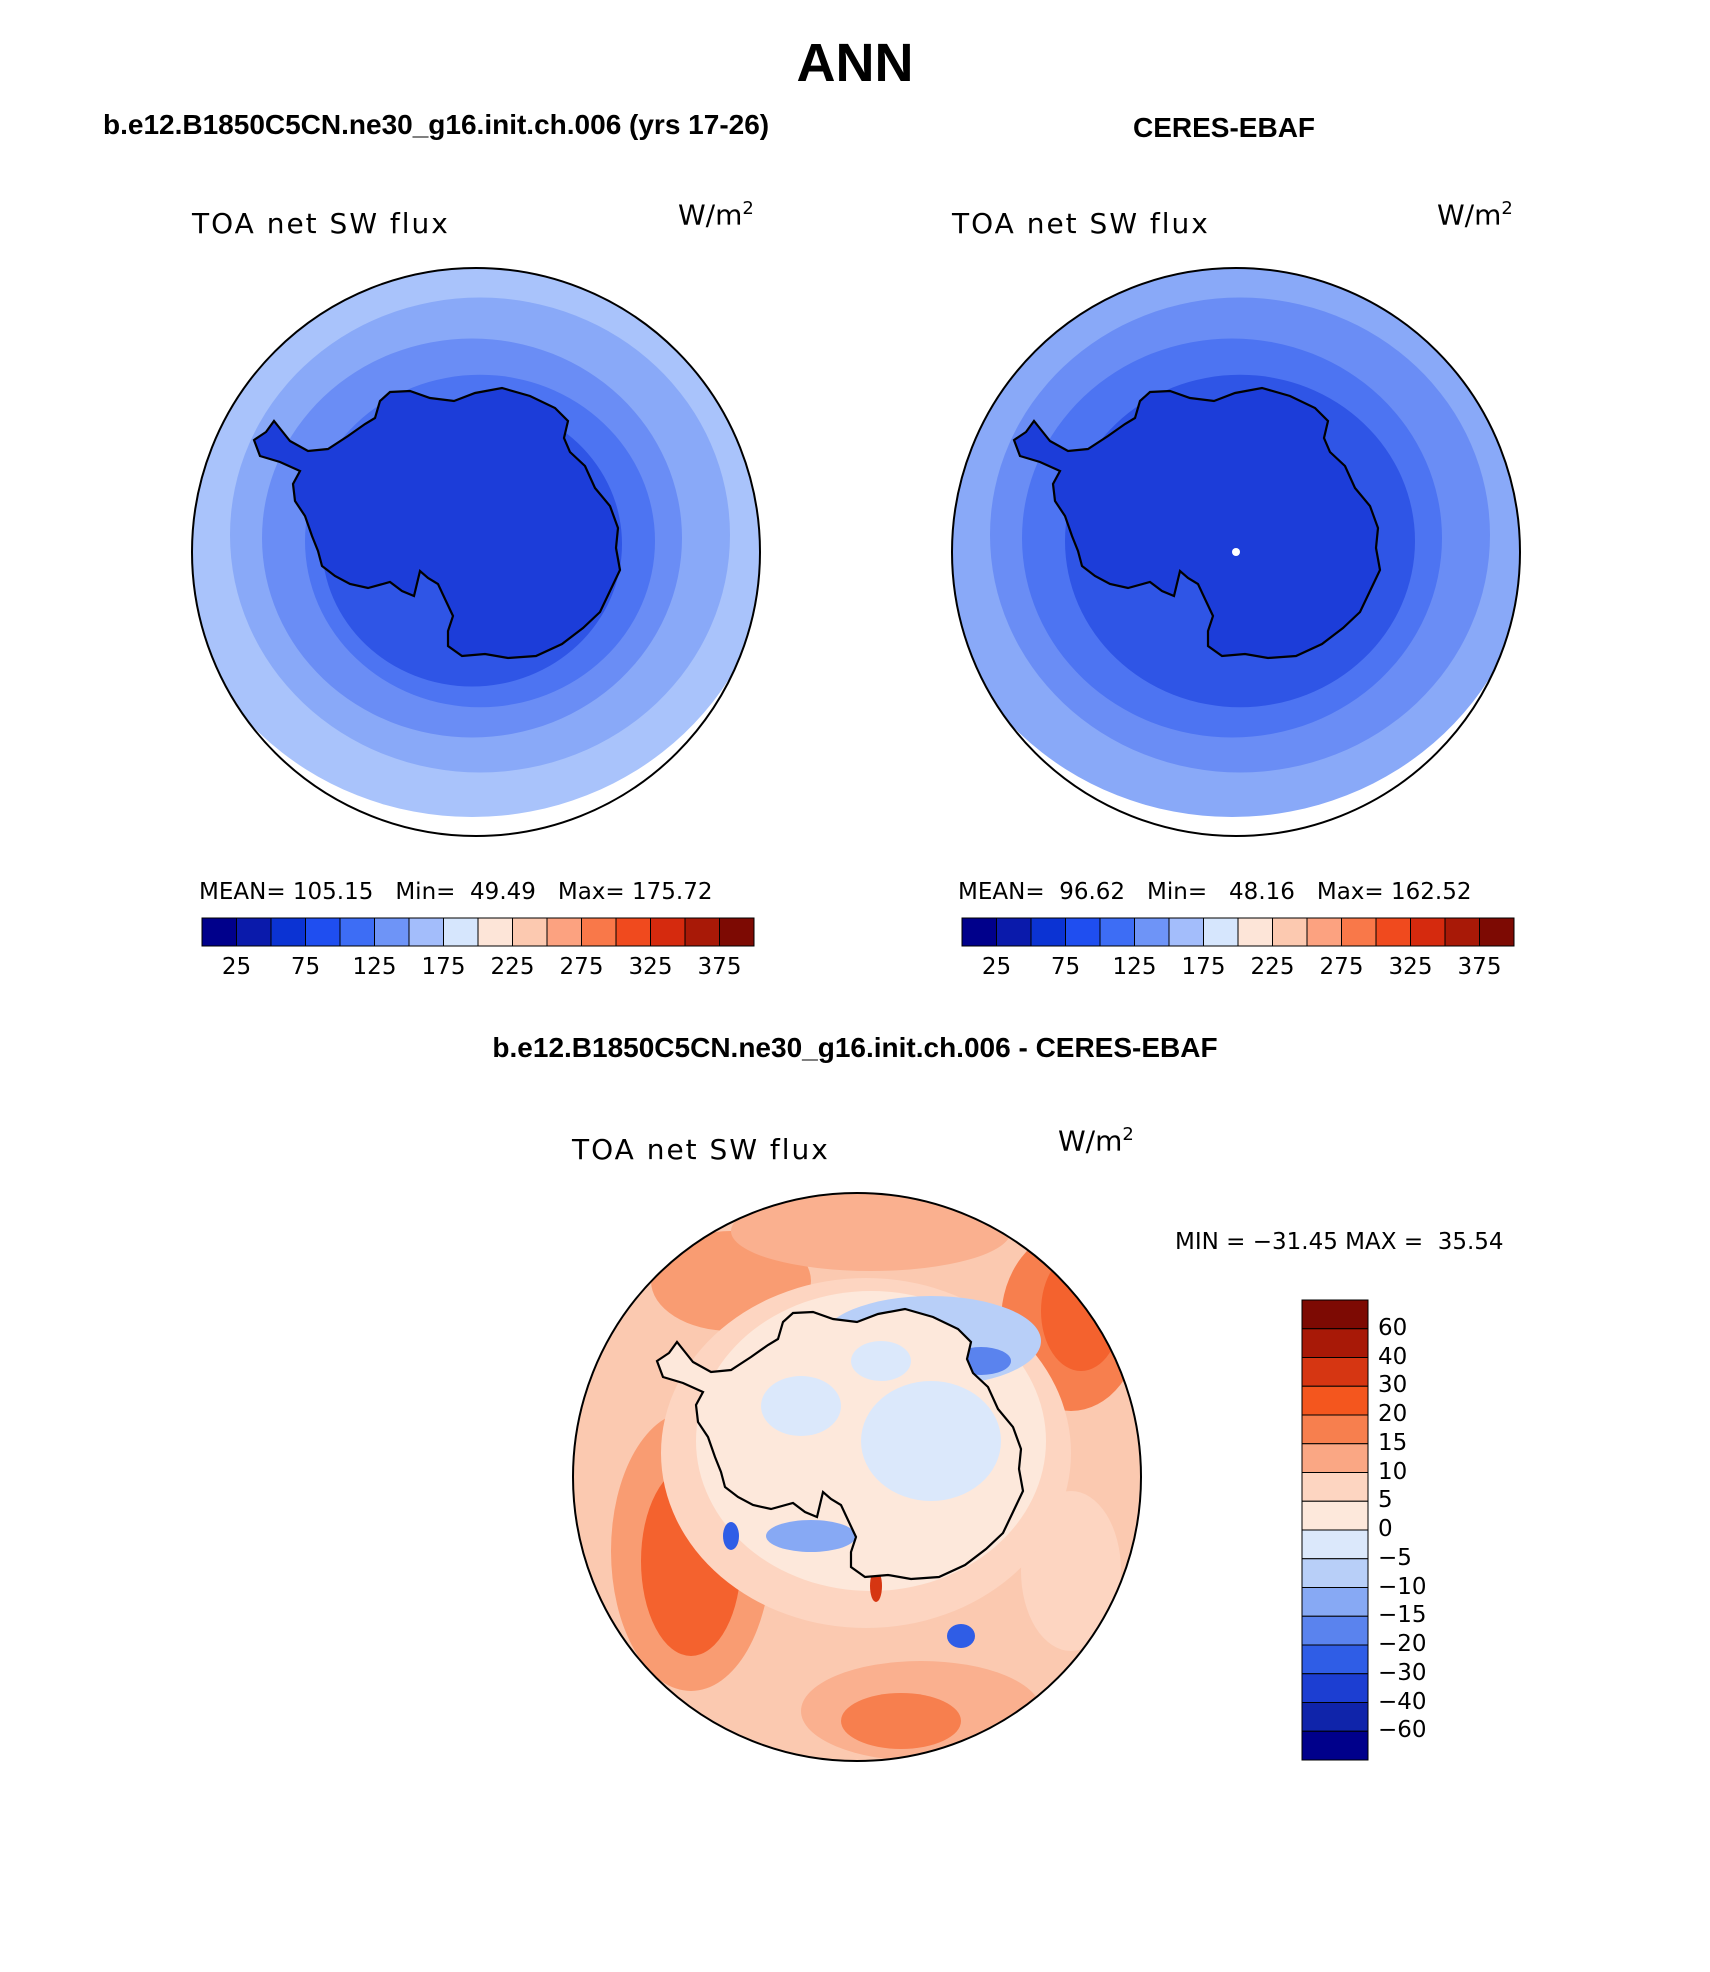 The image size is (1710, 1972). Describe the element at coordinates (1475, 215) in the screenshot. I see `obs-units: W/m2` at that location.